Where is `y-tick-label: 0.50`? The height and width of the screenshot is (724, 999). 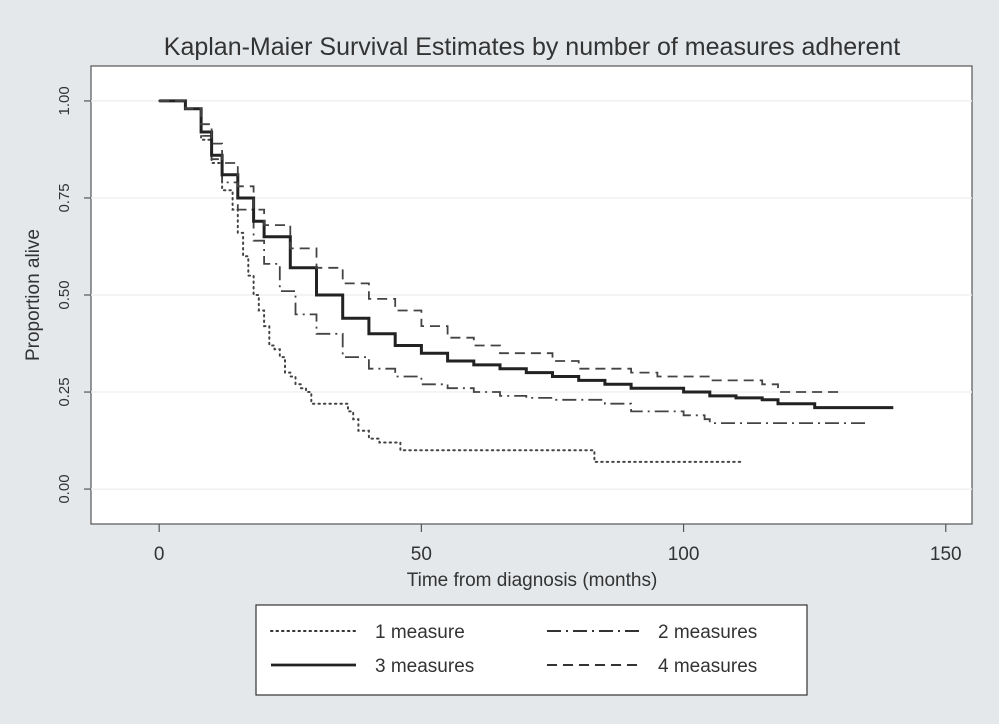
y-tick-label: 0.50 is located at coordinates (64, 294).